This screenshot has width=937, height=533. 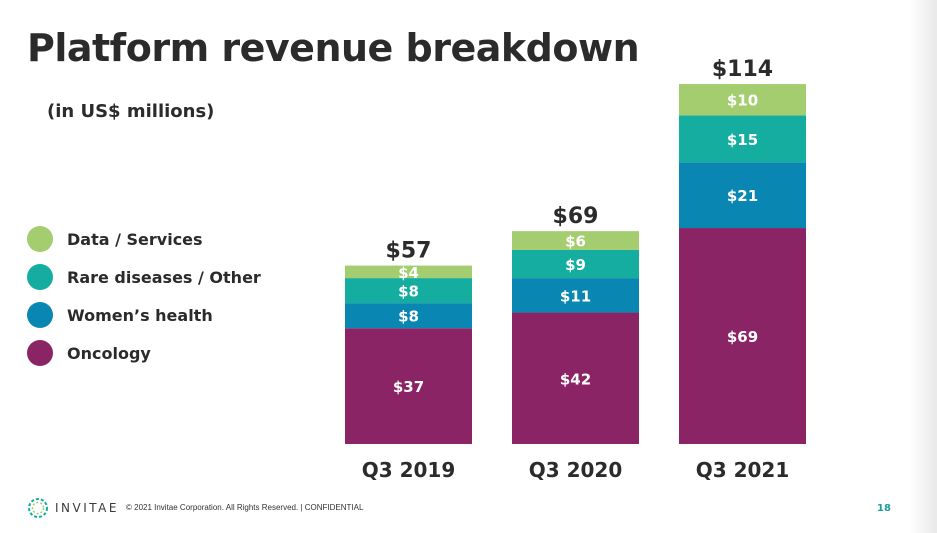 I want to click on bar-label-rare-diseases-other-q3-2020: $9, so click(x=575, y=265).